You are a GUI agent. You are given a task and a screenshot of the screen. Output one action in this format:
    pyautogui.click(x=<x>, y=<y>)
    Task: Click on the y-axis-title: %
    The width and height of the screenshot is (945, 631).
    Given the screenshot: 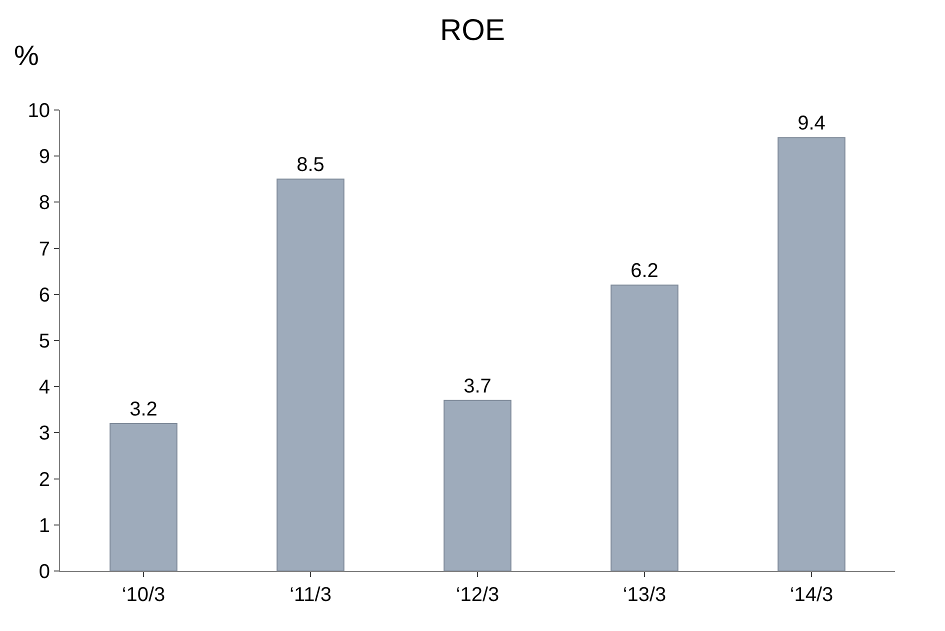 What is the action you would take?
    pyautogui.click(x=26, y=55)
    